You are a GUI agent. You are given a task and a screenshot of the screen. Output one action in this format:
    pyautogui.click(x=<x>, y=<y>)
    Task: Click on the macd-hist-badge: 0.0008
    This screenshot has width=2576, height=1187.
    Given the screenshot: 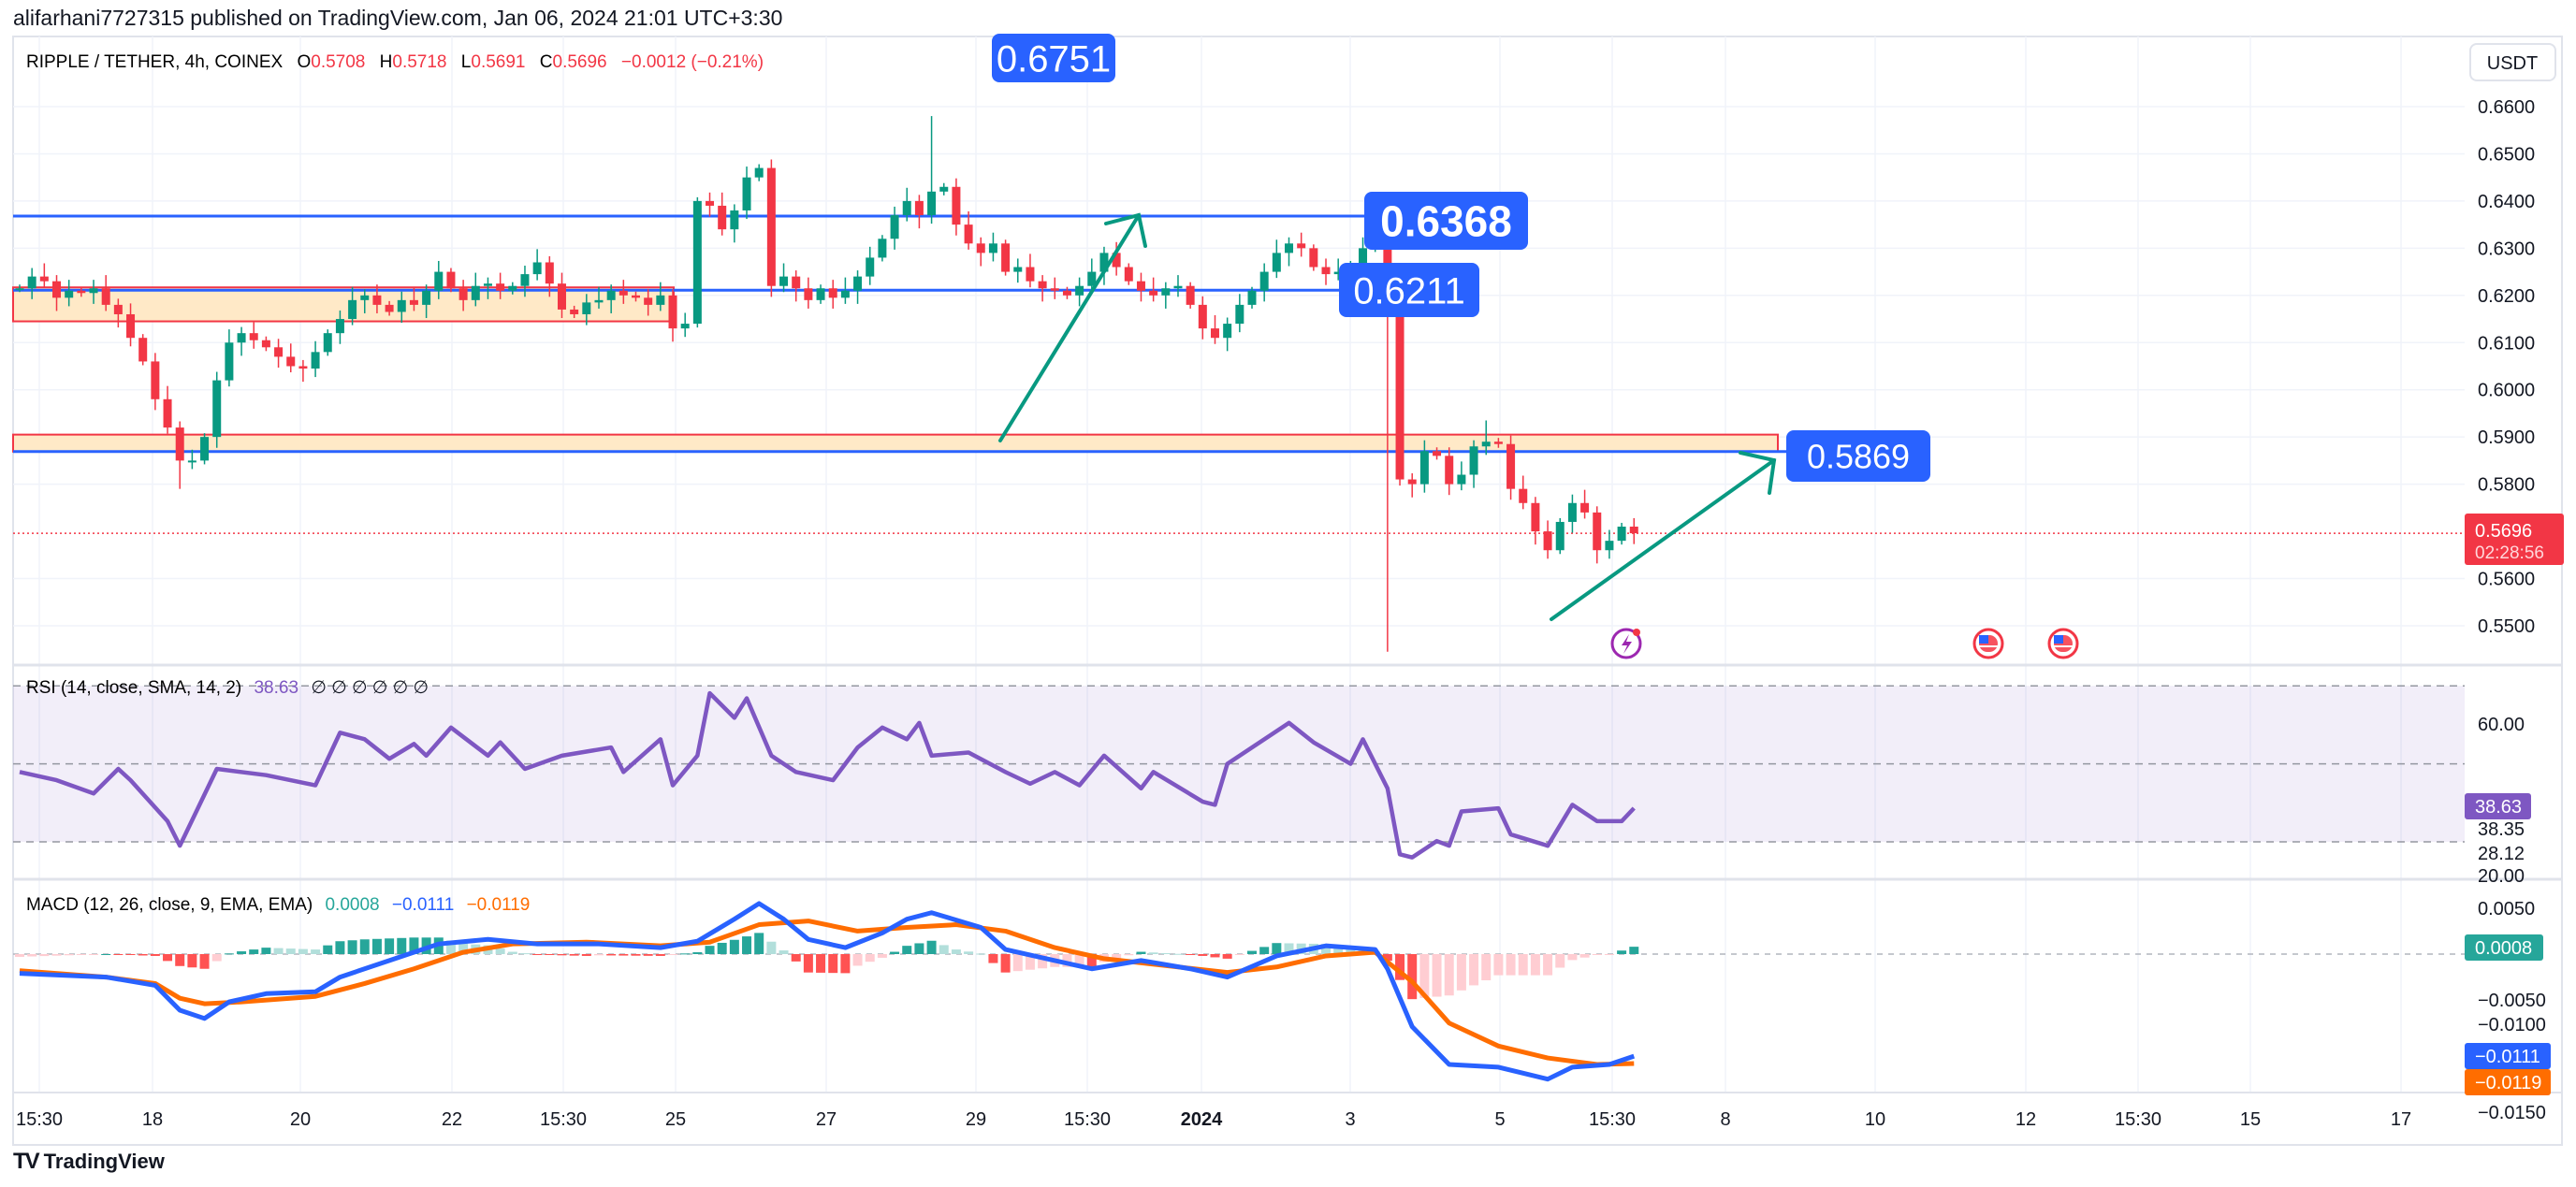 What is the action you would take?
    pyautogui.click(x=2504, y=948)
    